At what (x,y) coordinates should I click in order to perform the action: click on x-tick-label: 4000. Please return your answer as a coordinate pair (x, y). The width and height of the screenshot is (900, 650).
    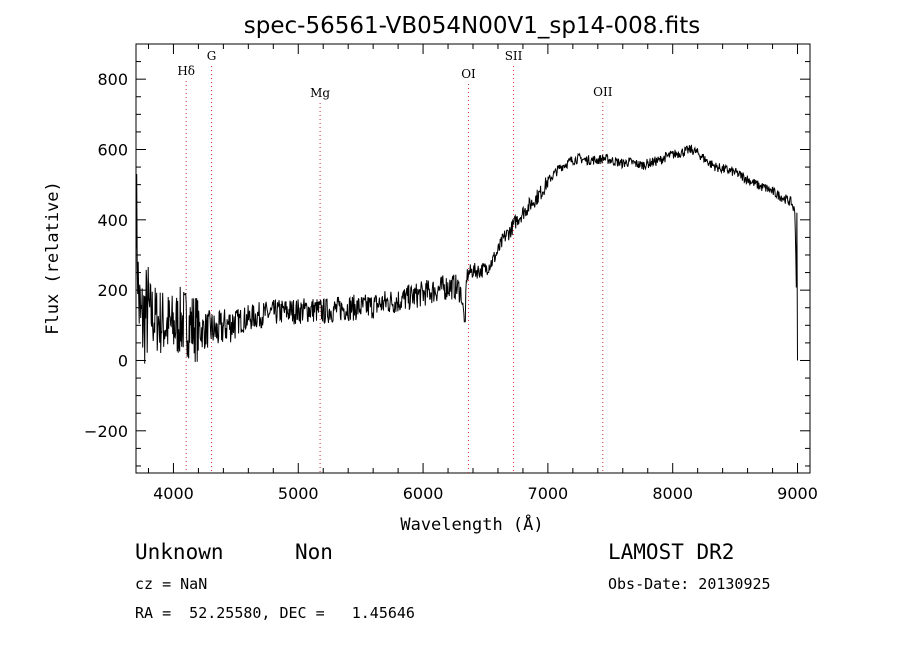
    Looking at the image, I should click on (173, 493).